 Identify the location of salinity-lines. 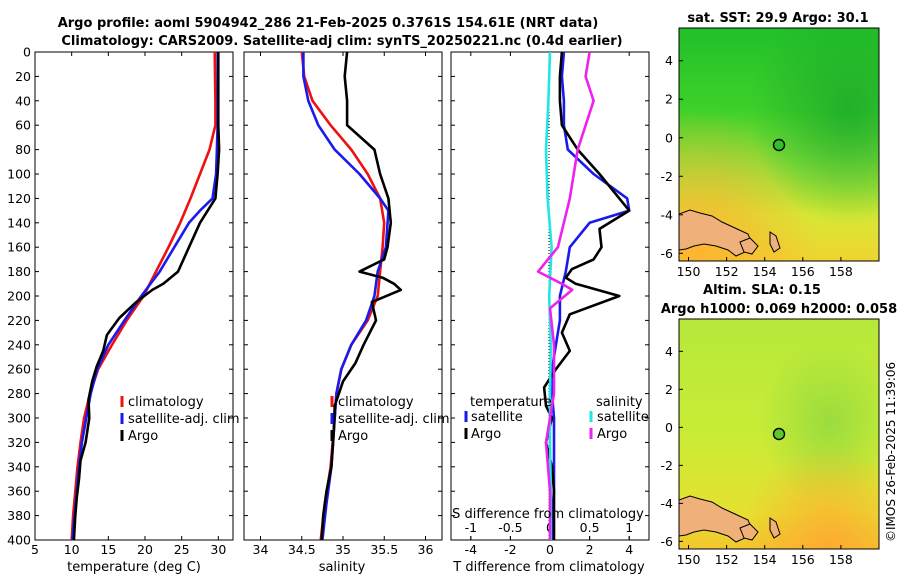
(351, 296).